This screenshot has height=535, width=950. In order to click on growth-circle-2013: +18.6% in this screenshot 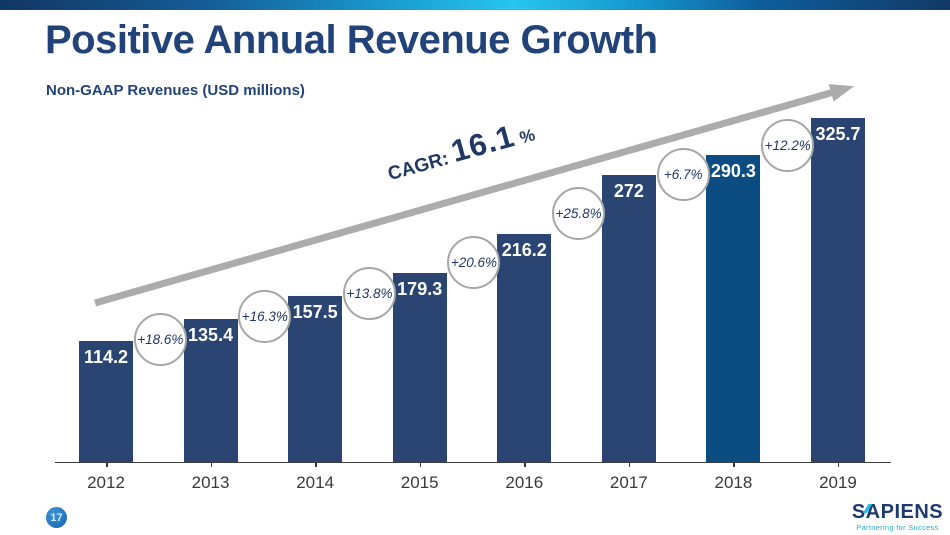, I will do `click(160, 339)`.